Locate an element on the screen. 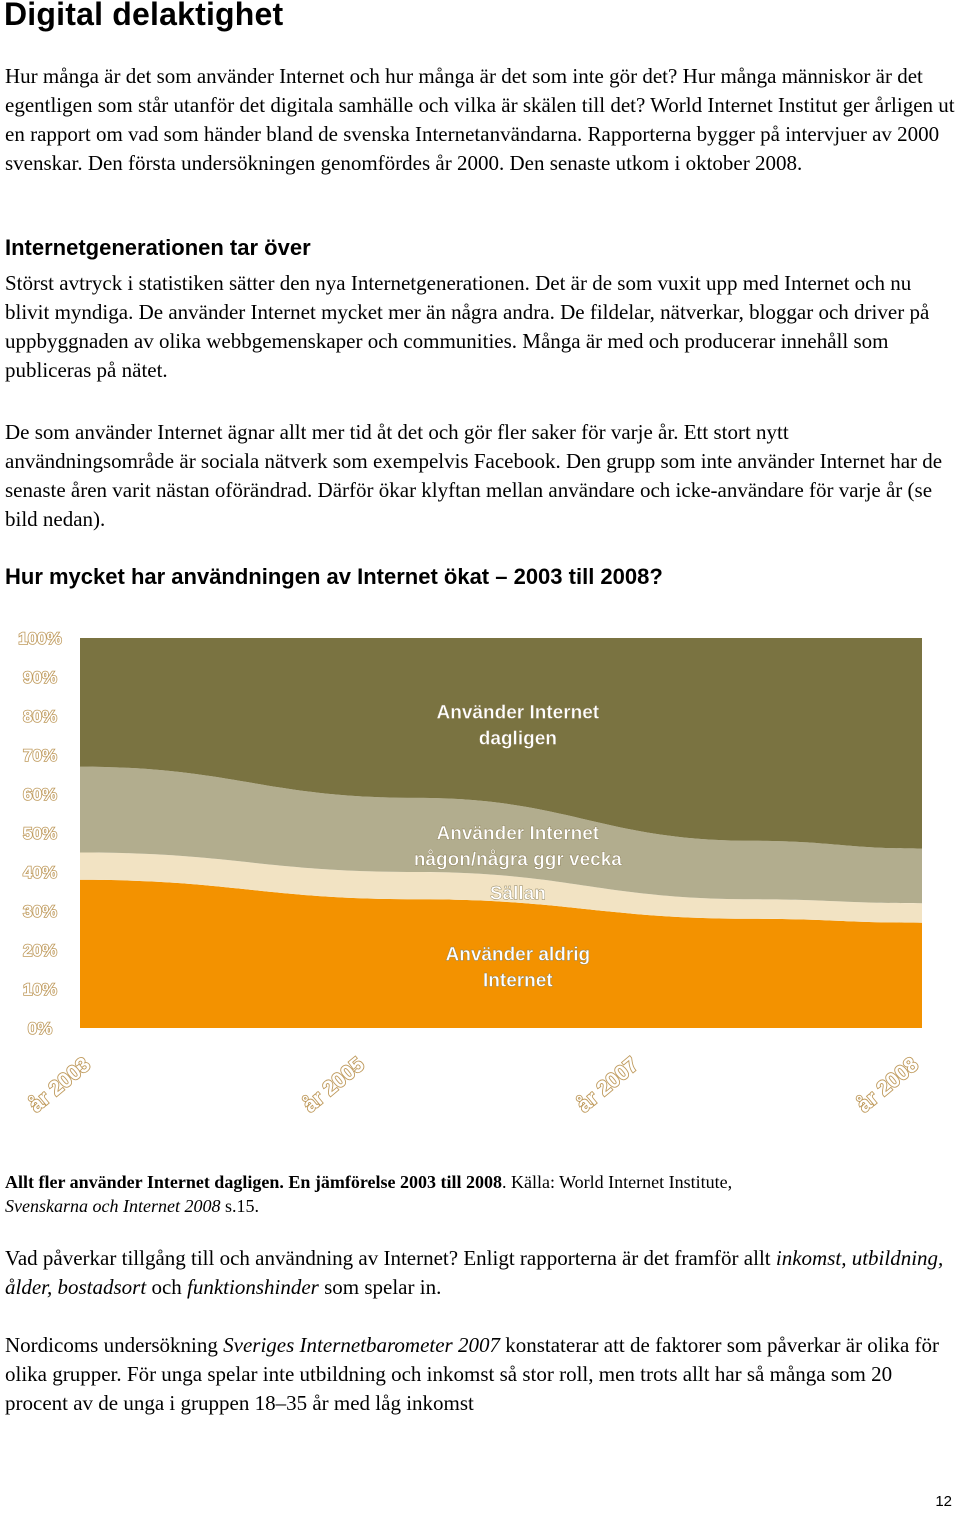 The height and width of the screenshot is (1523, 960). x-tick-label: år 2003 is located at coordinates (60, 1085).